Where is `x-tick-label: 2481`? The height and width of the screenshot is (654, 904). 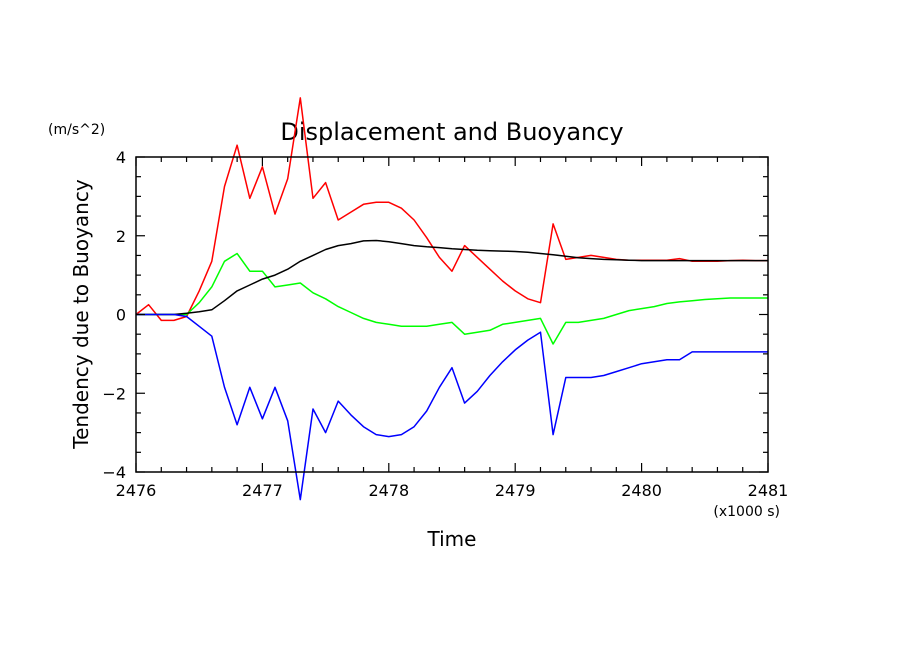
x-tick-label: 2481 is located at coordinates (768, 490).